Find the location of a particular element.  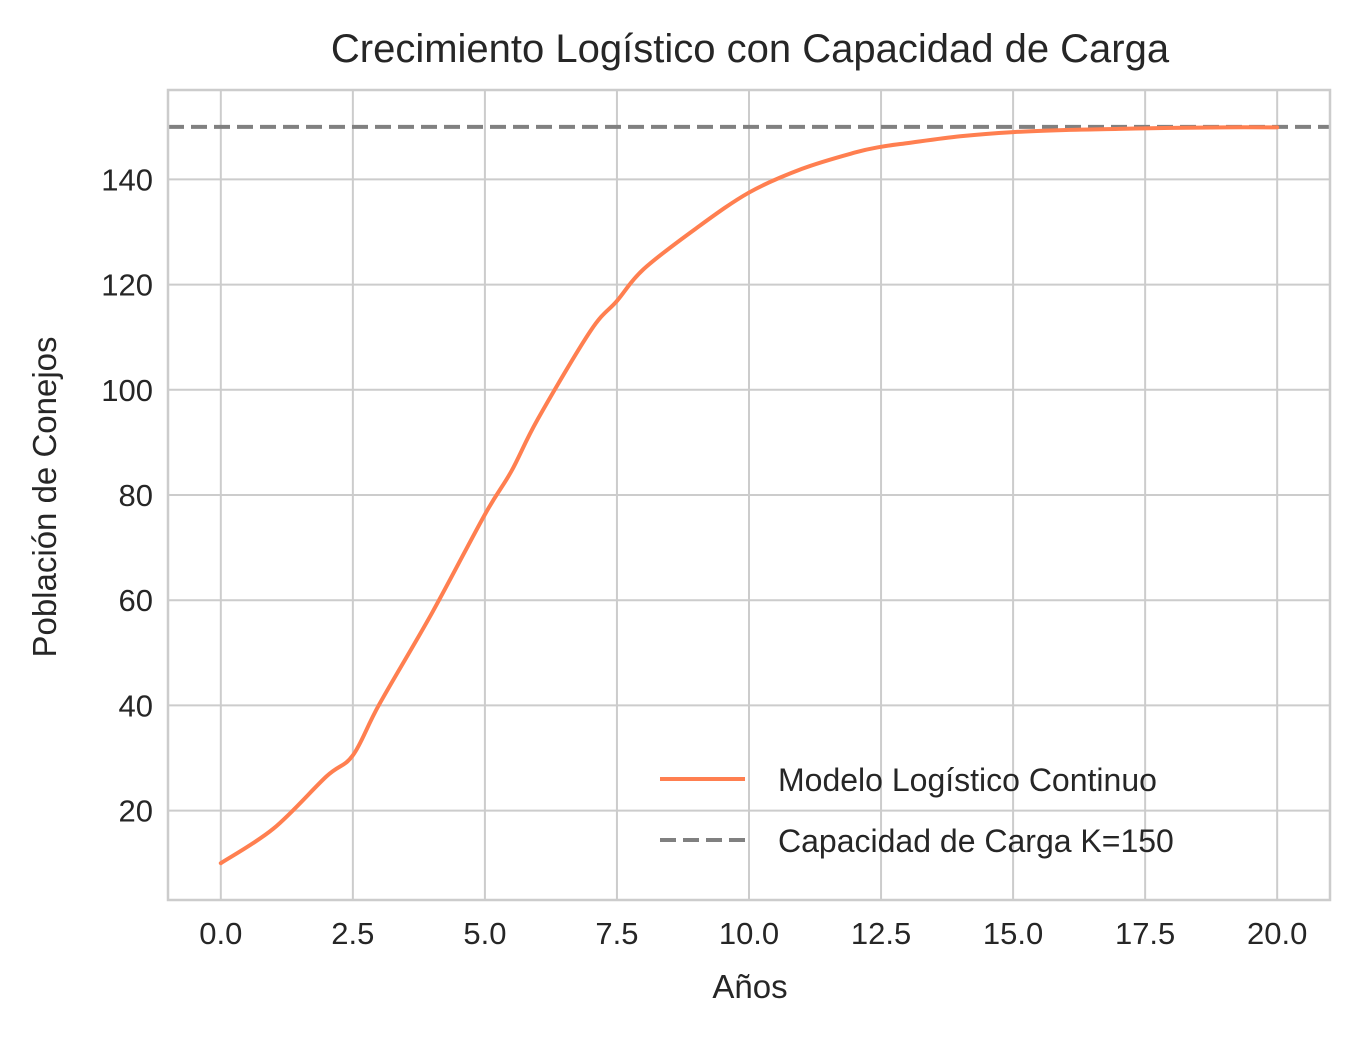

y-tick-label: 100 is located at coordinates (127, 390).